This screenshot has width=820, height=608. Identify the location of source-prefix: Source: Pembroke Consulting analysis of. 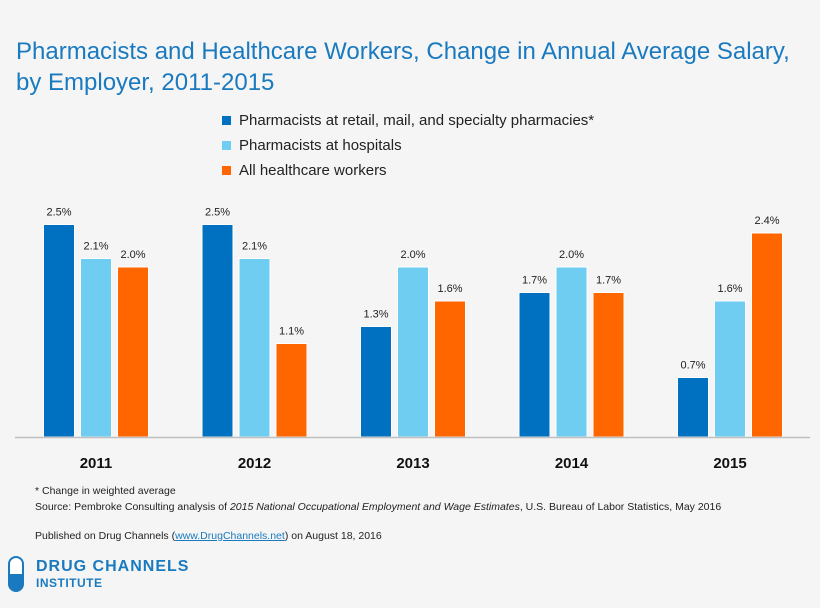
(132, 507).